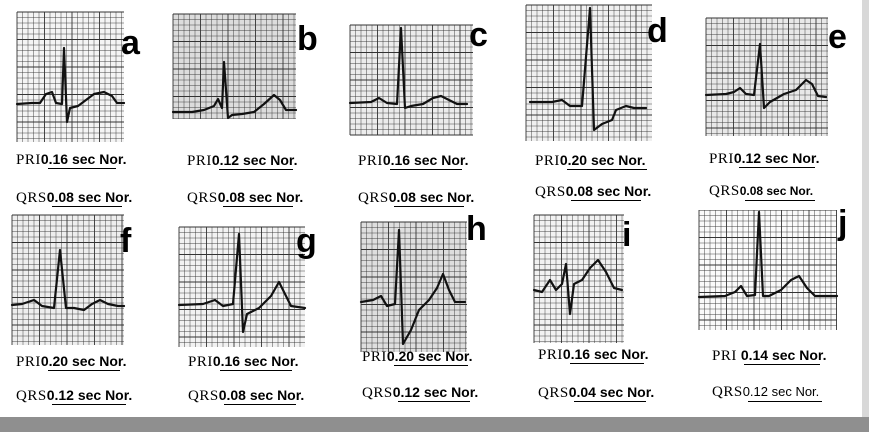 The height and width of the screenshot is (432, 869). Describe the element at coordinates (478, 35) in the screenshot. I see `panel-letter: c` at that location.